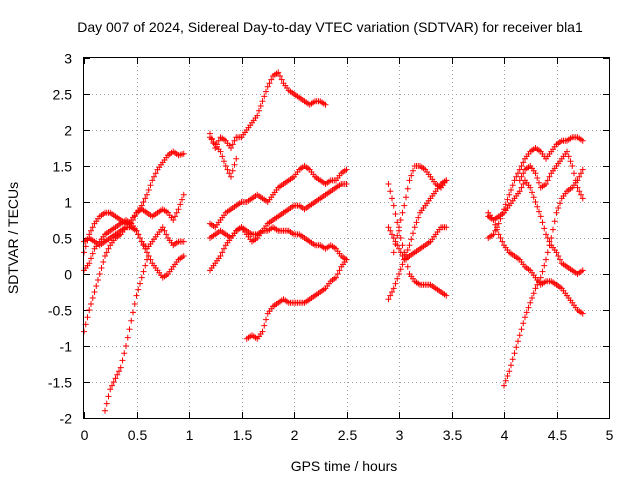  Describe the element at coordinates (68, 131) in the screenshot. I see `y-tick-label: 2` at that location.